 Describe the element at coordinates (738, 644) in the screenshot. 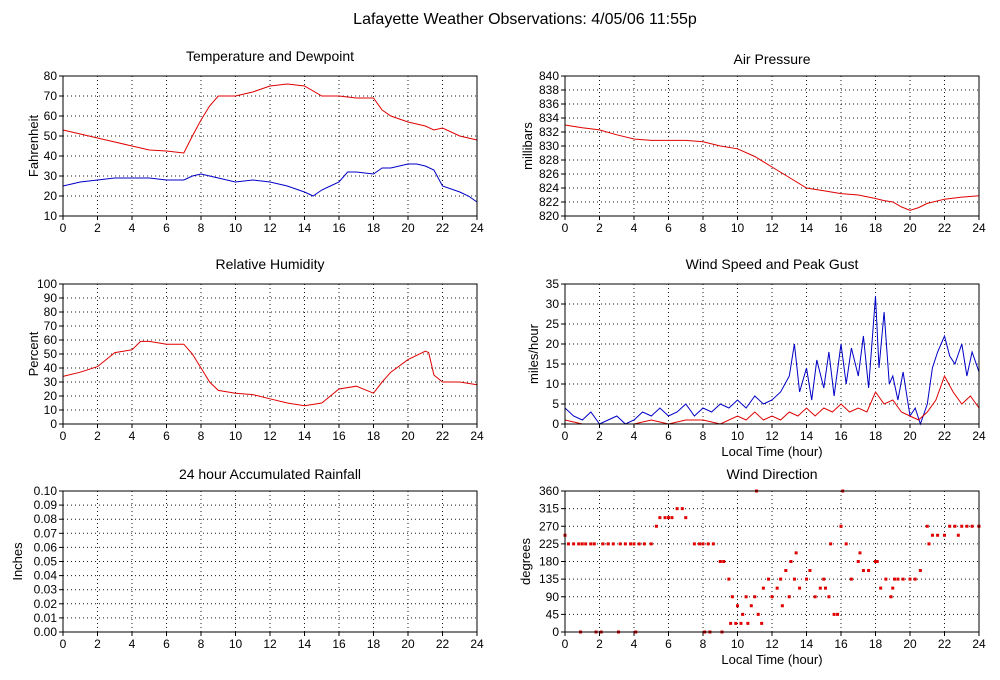

I see `direction-xtick-label: 10` at that location.